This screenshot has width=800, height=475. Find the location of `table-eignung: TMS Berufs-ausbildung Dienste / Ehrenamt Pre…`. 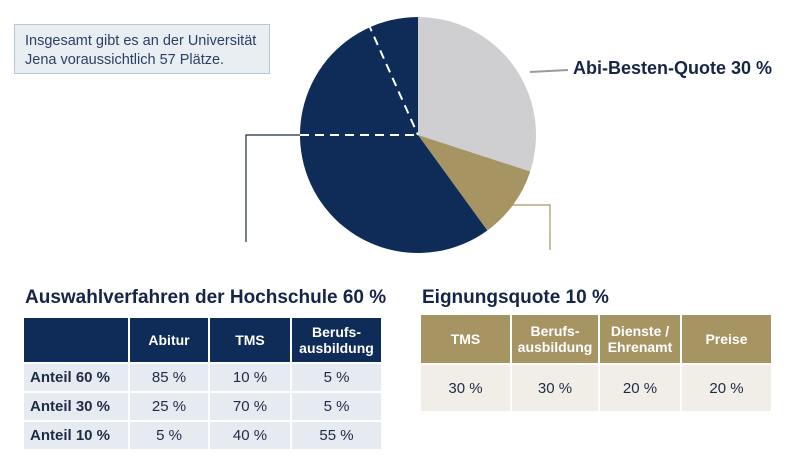

table-eignung: TMS Berufs-ausbildung Dienste / Ehrenamt Pre… is located at coordinates (596, 363).